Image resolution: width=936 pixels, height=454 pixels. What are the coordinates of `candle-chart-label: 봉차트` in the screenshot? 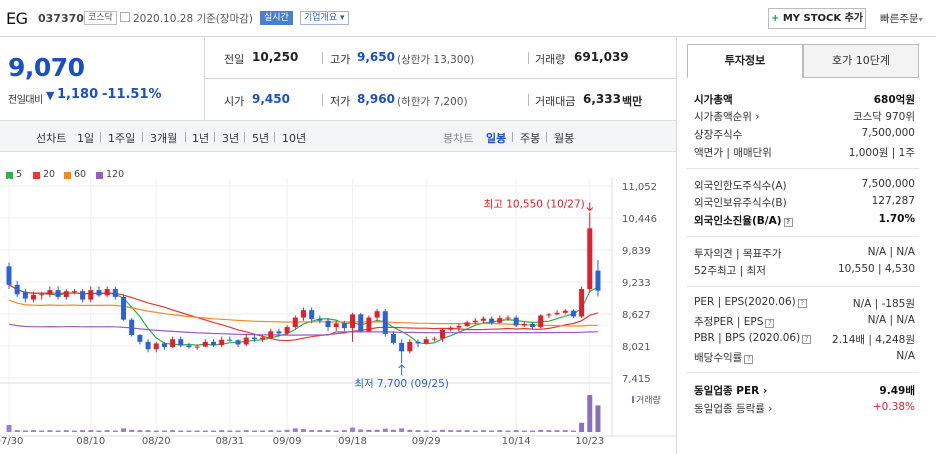 It's located at (458, 138).